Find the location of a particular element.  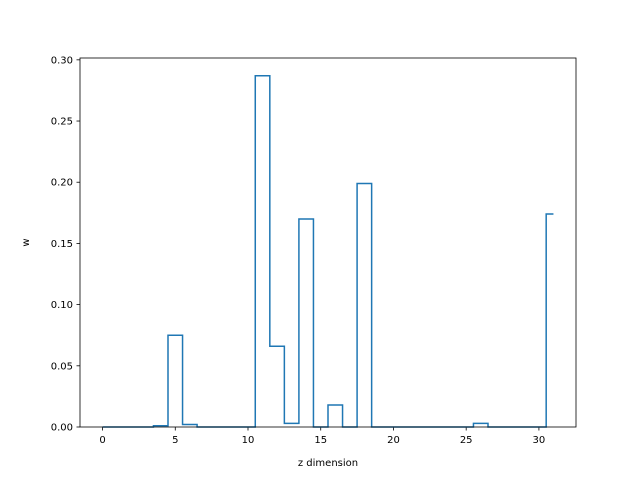

y-tick-label: 0.15 is located at coordinates (62, 244).